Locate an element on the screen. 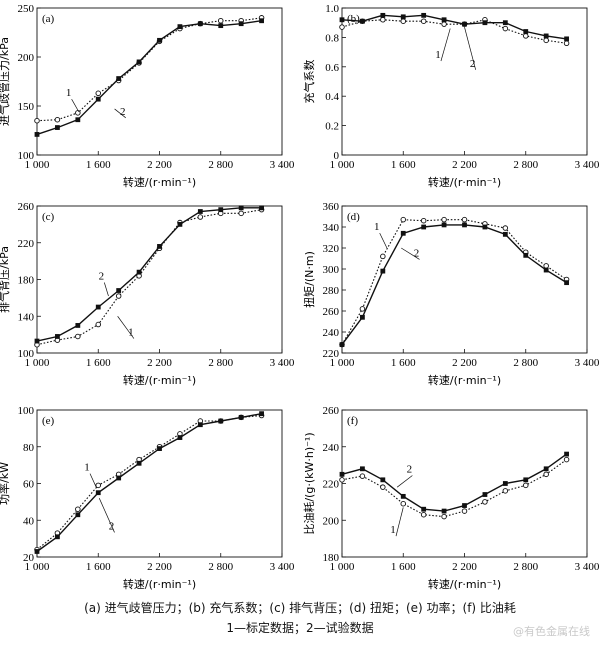 The width and height of the screenshot is (600, 645). y-axis-label: 排气背压/kPa is located at coordinates (5, 279).